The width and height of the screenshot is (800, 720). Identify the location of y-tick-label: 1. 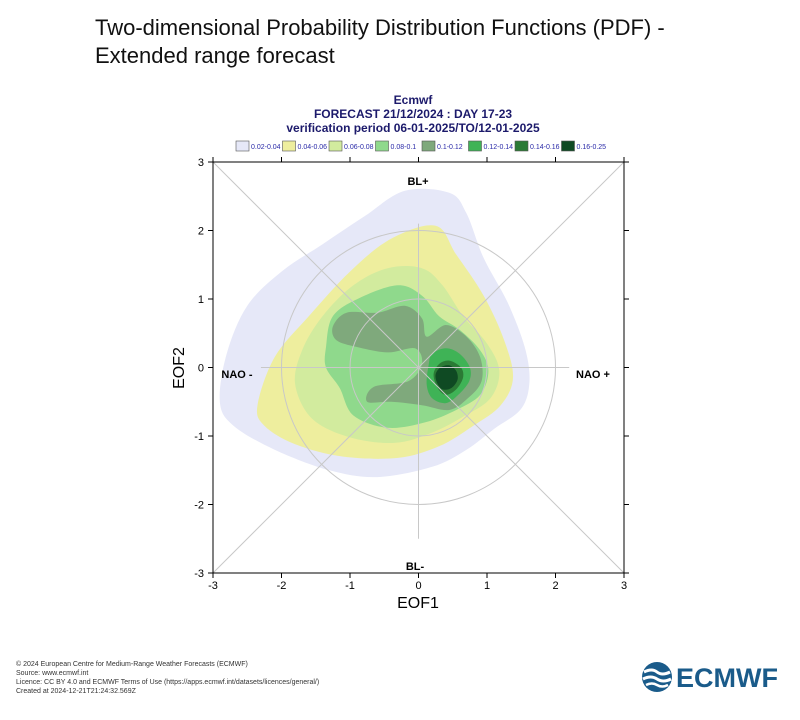
(201, 300).